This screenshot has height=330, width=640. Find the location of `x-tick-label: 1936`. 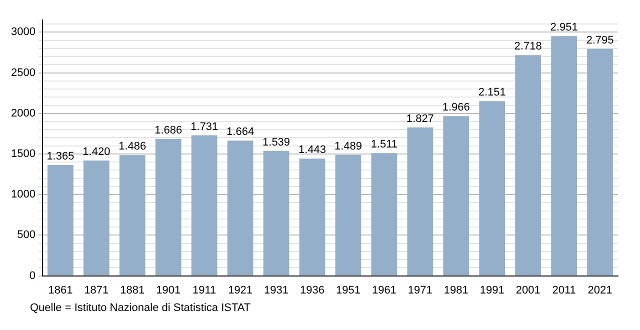

x-tick-label: 1936 is located at coordinates (312, 290).